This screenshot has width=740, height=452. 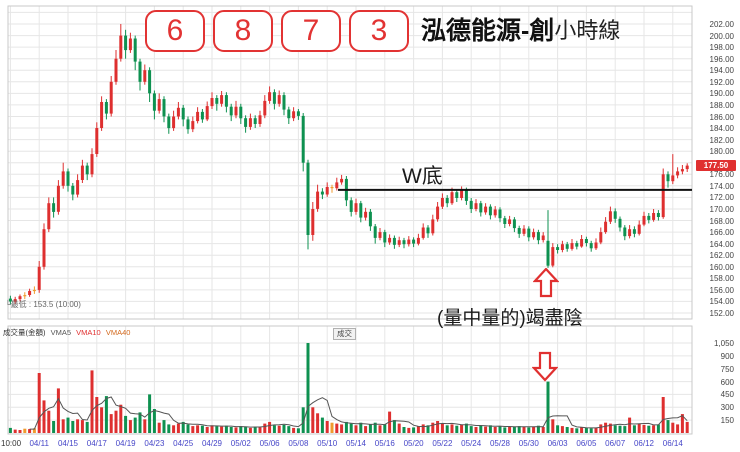 I want to click on volume-ma-line, so click(x=358, y=413).